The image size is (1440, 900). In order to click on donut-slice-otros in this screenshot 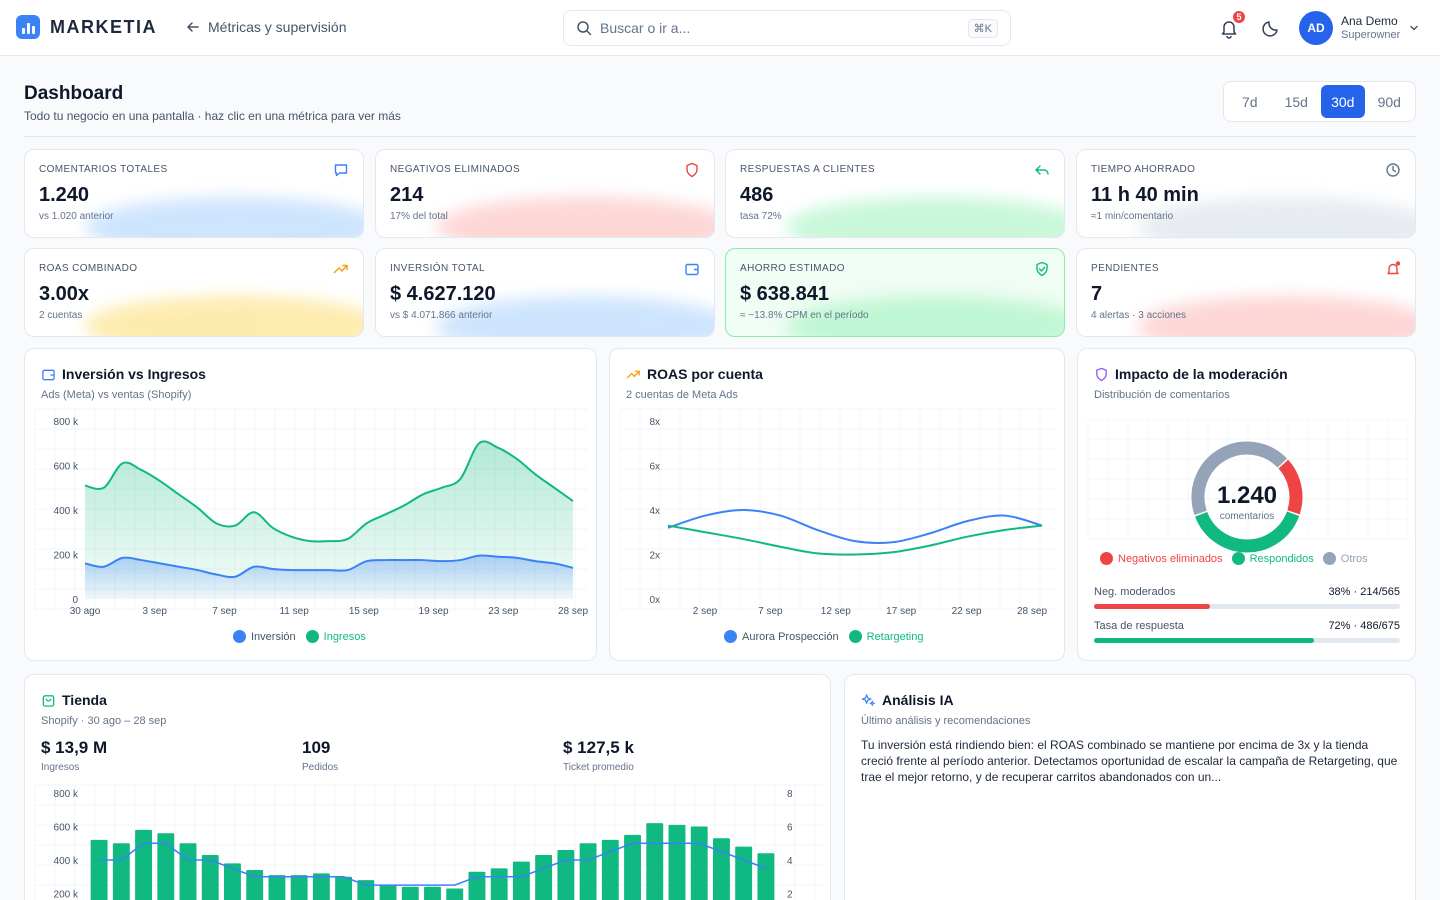, I will do `click(1239, 478)`.